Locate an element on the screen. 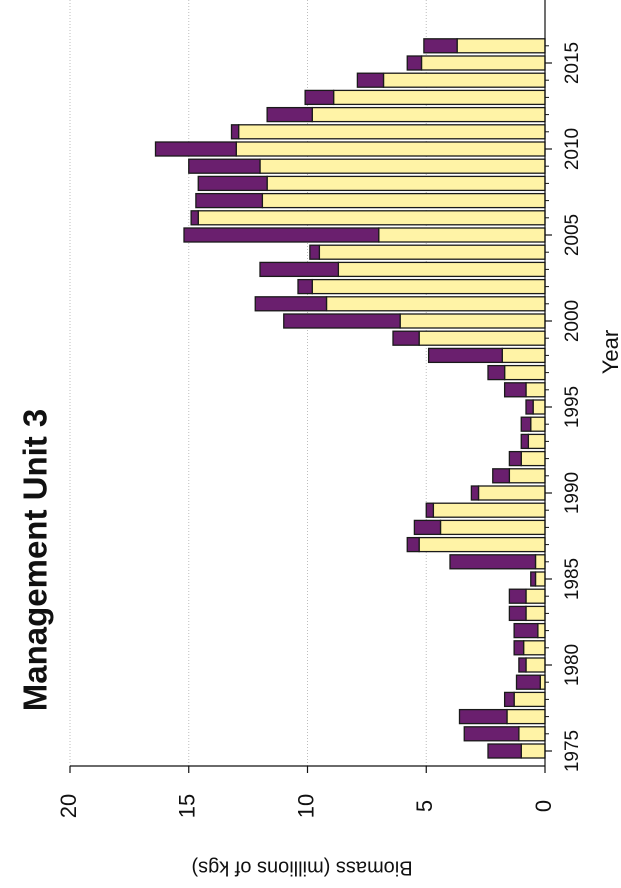  bar-1975-s0 is located at coordinates (533, 751).